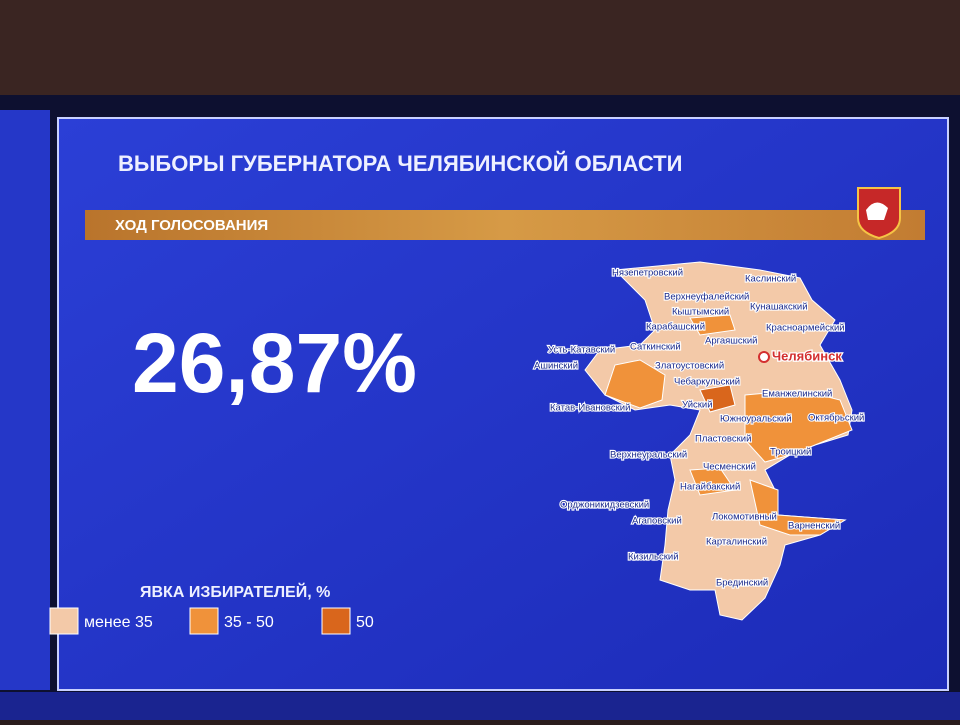 This screenshot has width=960, height=725. I want to click on district-label: Усть-Катавский, so click(581, 350).